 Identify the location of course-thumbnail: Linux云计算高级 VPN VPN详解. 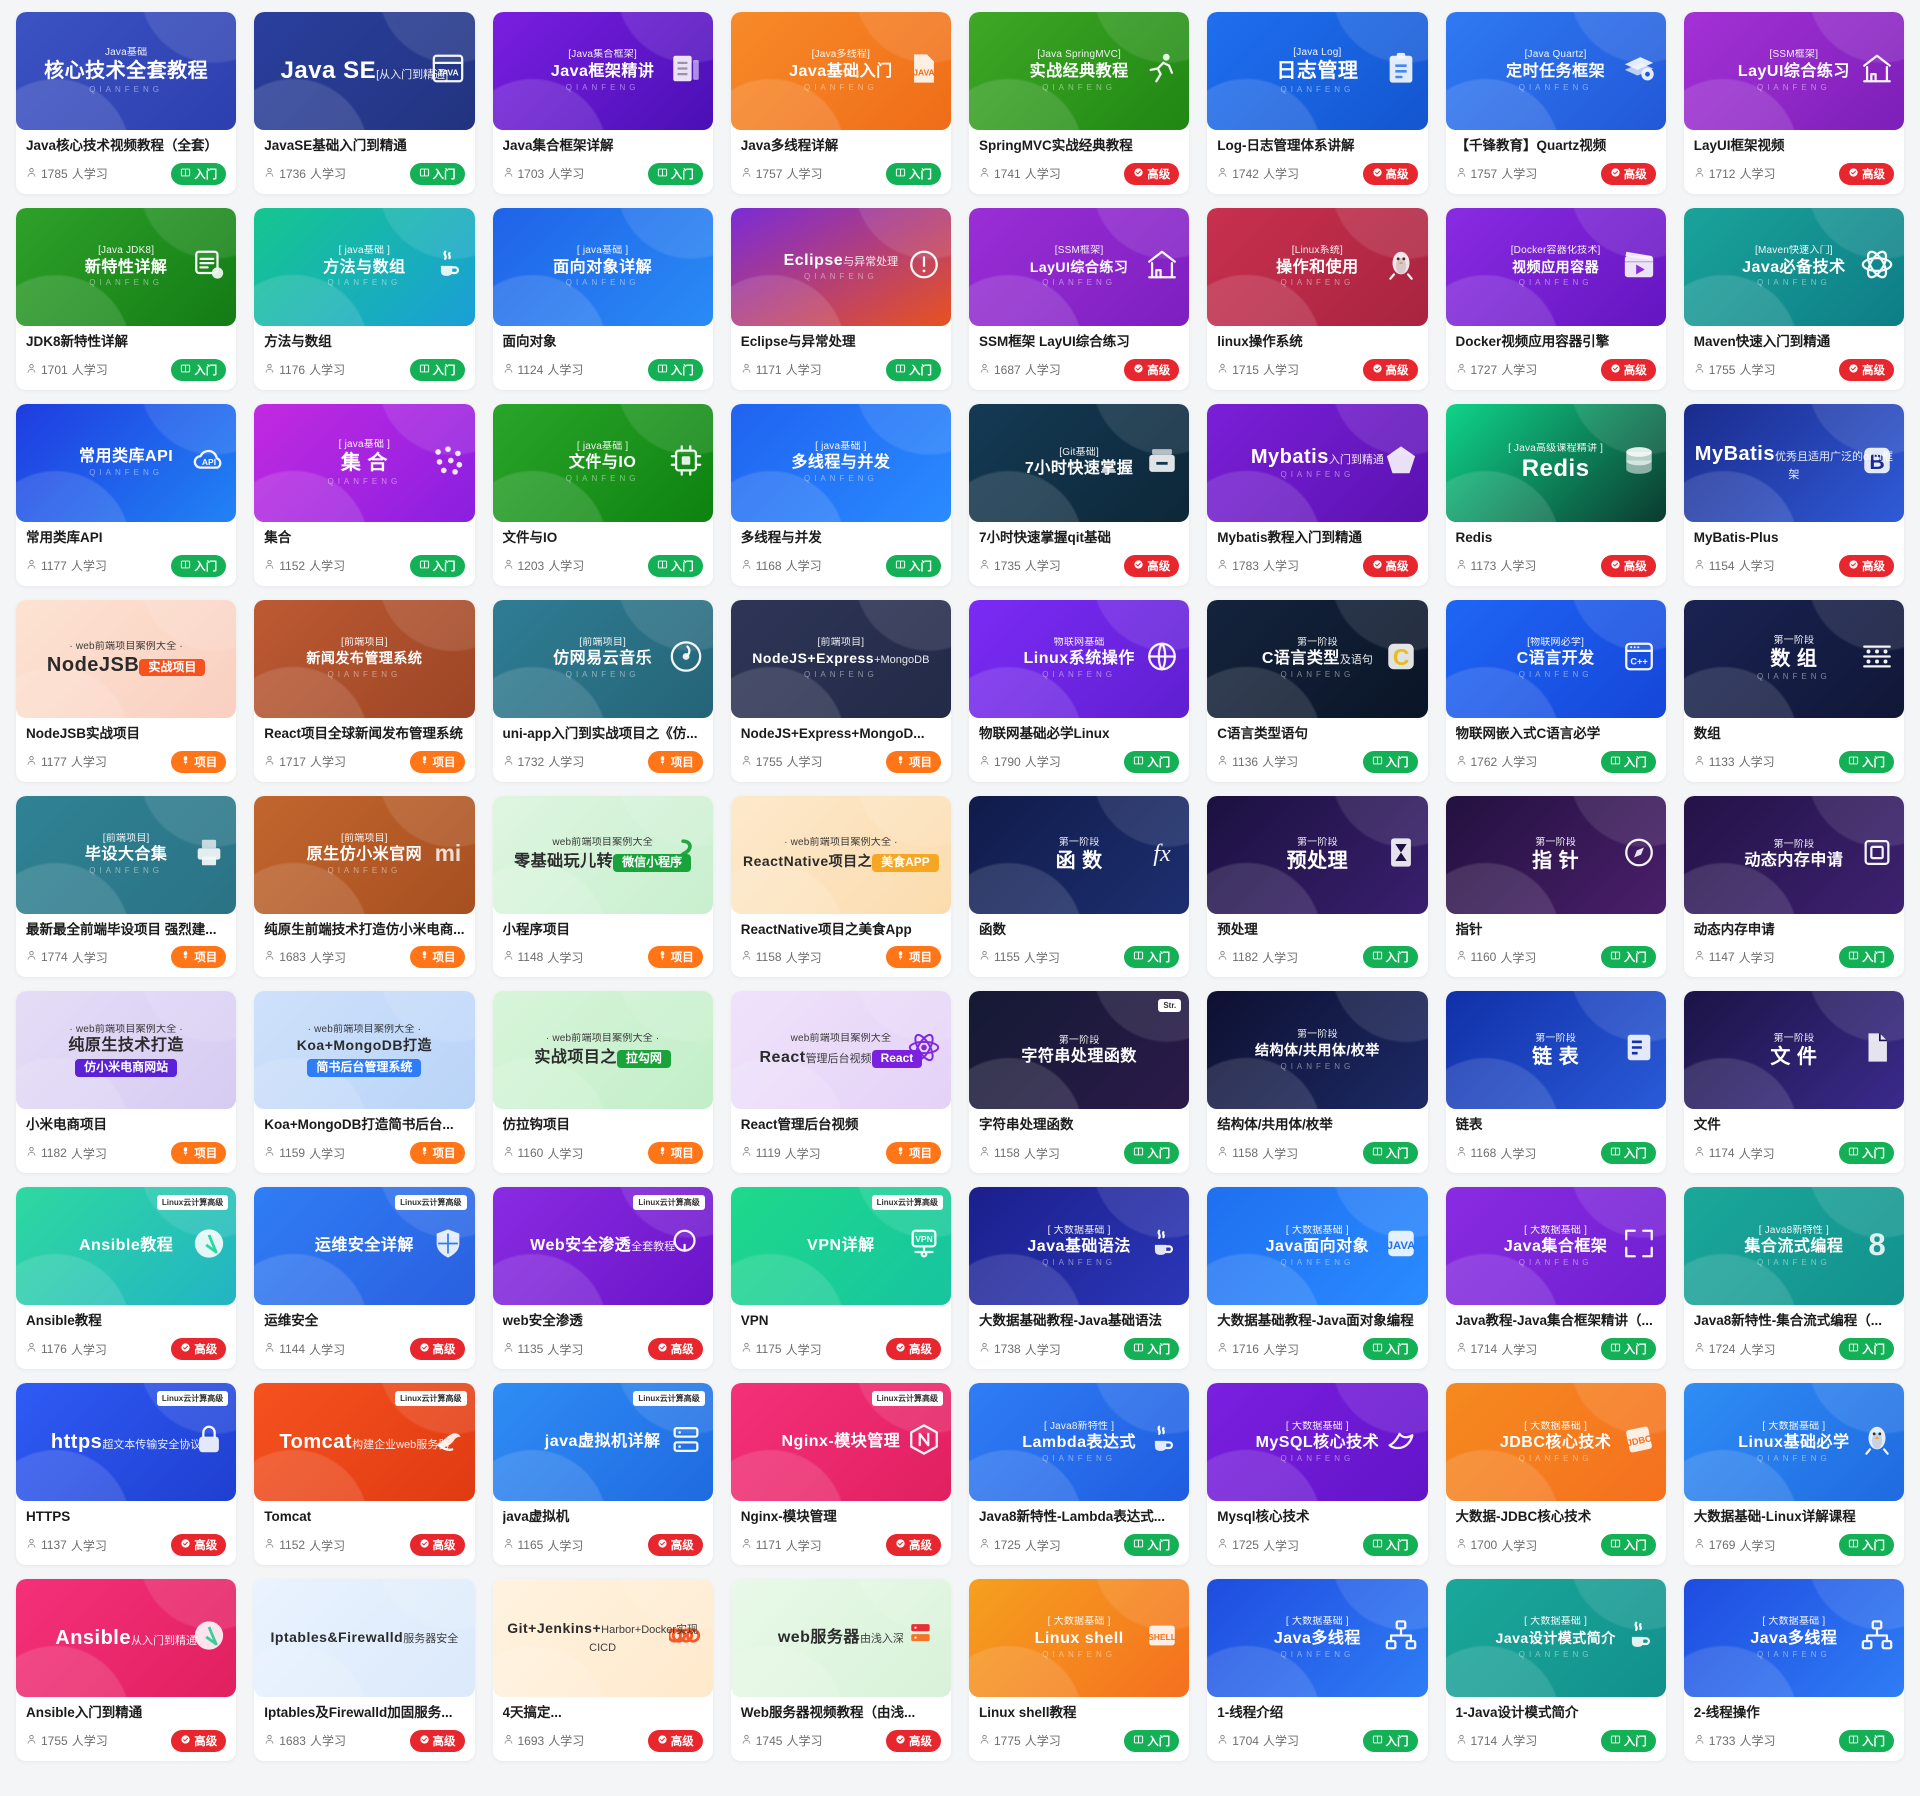
(840, 1246).